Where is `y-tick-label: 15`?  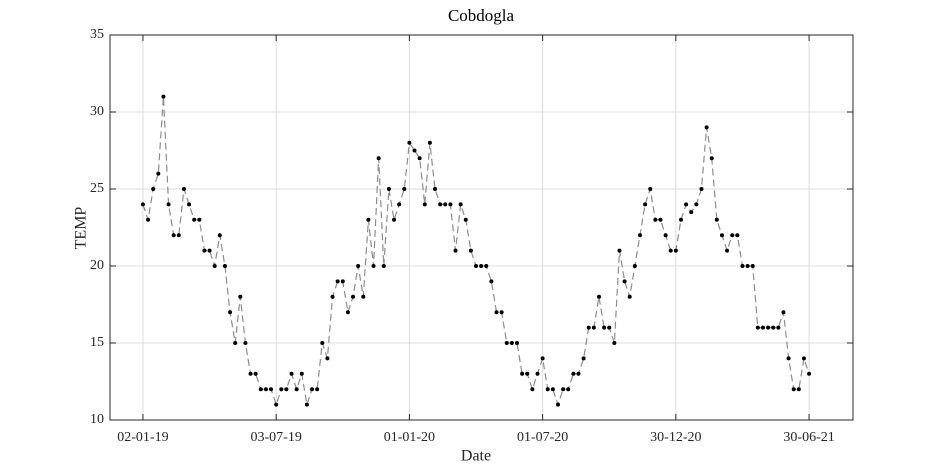
y-tick-label: 15 is located at coordinates (97, 342).